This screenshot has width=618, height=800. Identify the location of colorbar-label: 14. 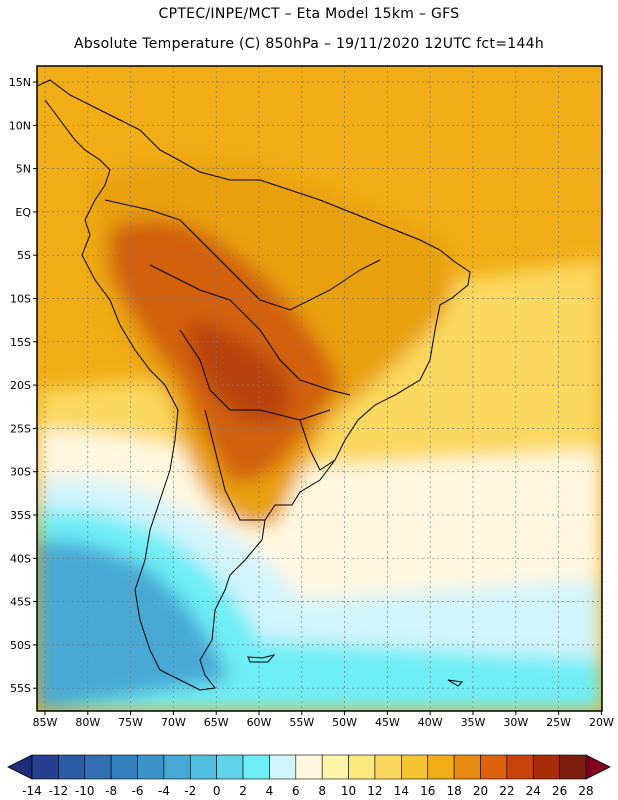
(401, 791).